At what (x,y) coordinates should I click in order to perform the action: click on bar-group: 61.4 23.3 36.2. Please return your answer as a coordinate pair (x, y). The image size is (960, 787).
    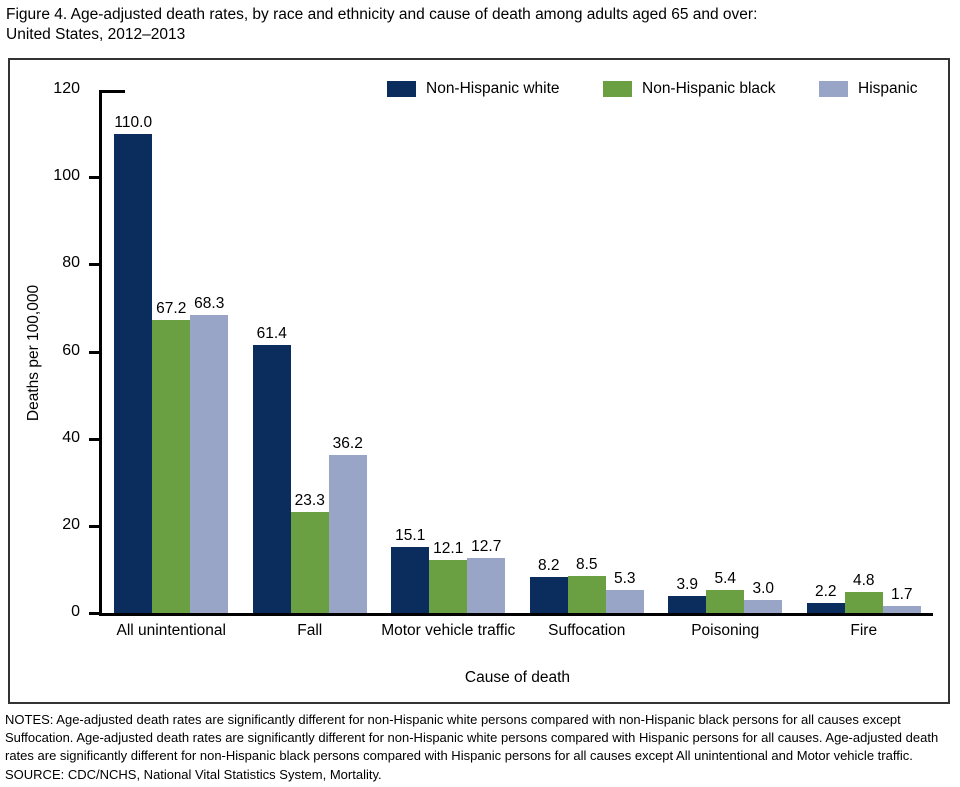
    Looking at the image, I should click on (310, 351).